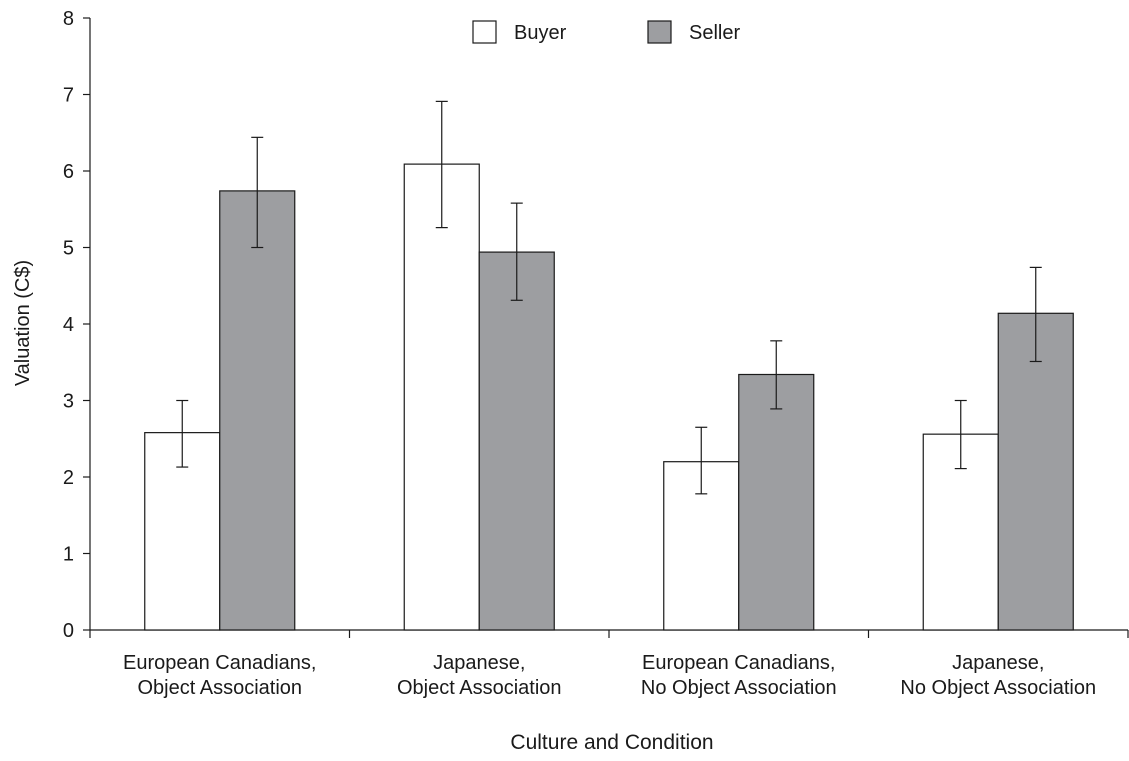 The height and width of the screenshot is (761, 1129). Describe the element at coordinates (68, 172) in the screenshot. I see `y-tick-label: 6` at that location.